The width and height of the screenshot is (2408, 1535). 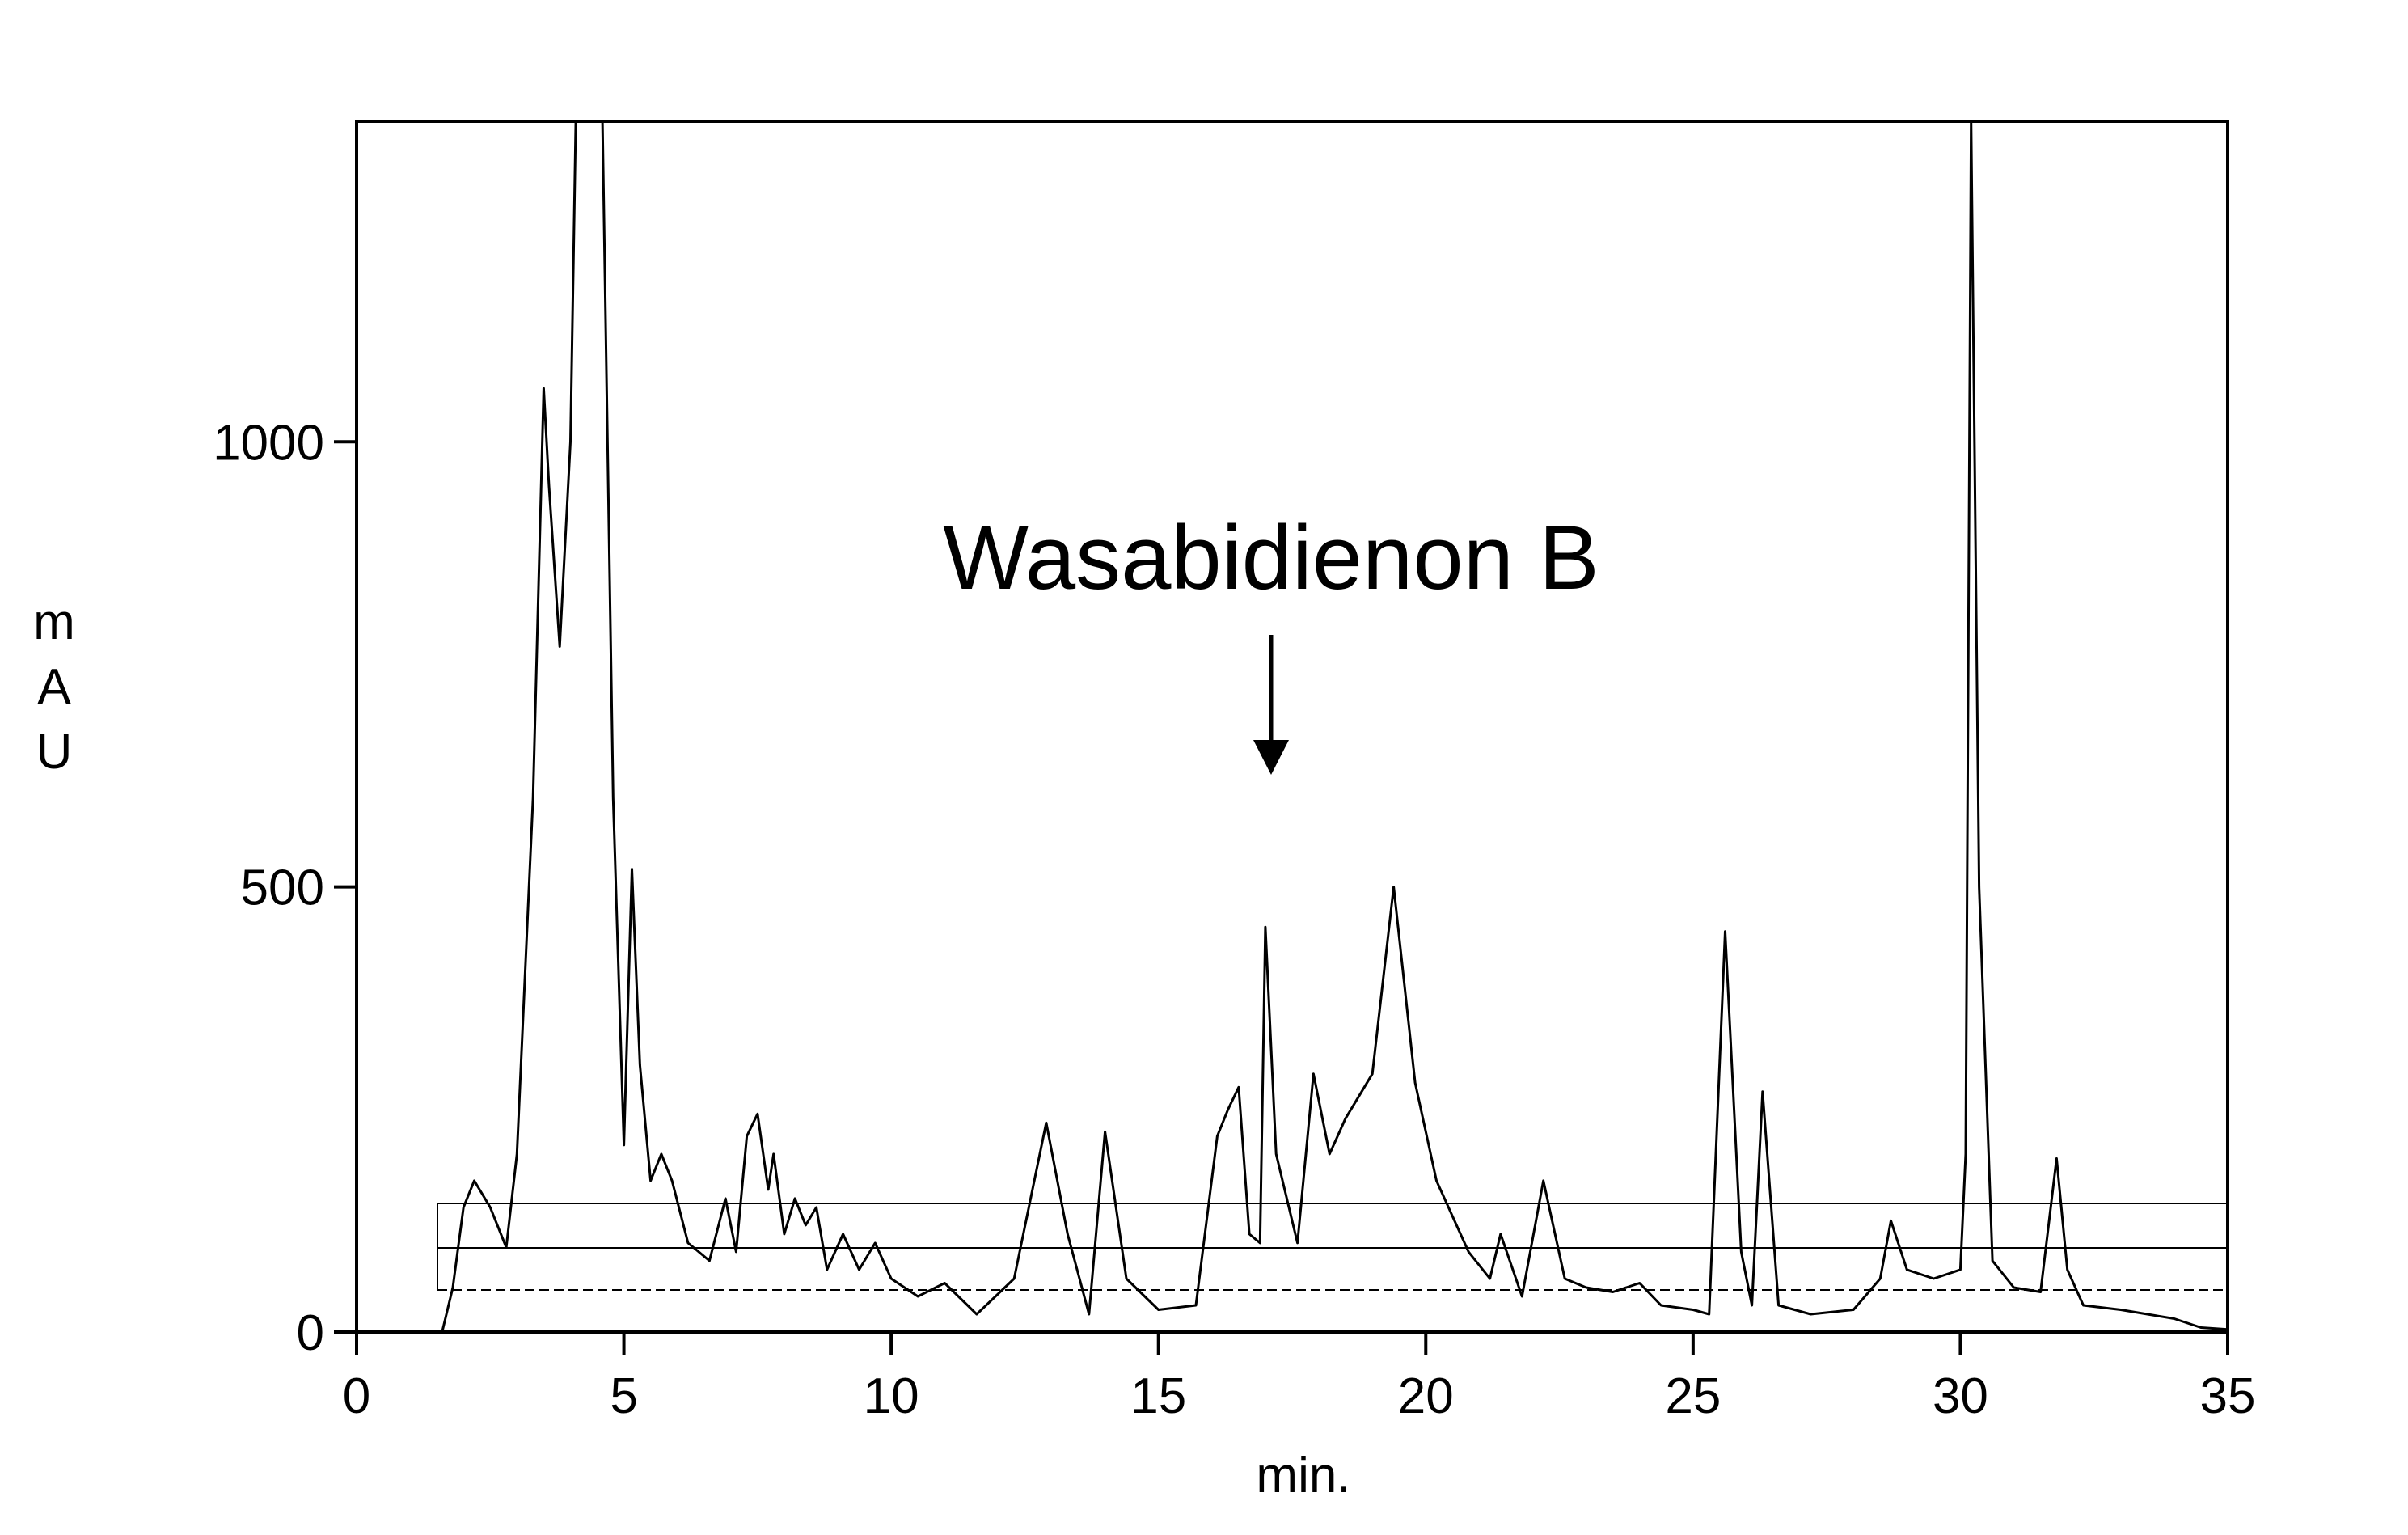 I want to click on y-tick-label: 0, so click(x=310, y=1333).